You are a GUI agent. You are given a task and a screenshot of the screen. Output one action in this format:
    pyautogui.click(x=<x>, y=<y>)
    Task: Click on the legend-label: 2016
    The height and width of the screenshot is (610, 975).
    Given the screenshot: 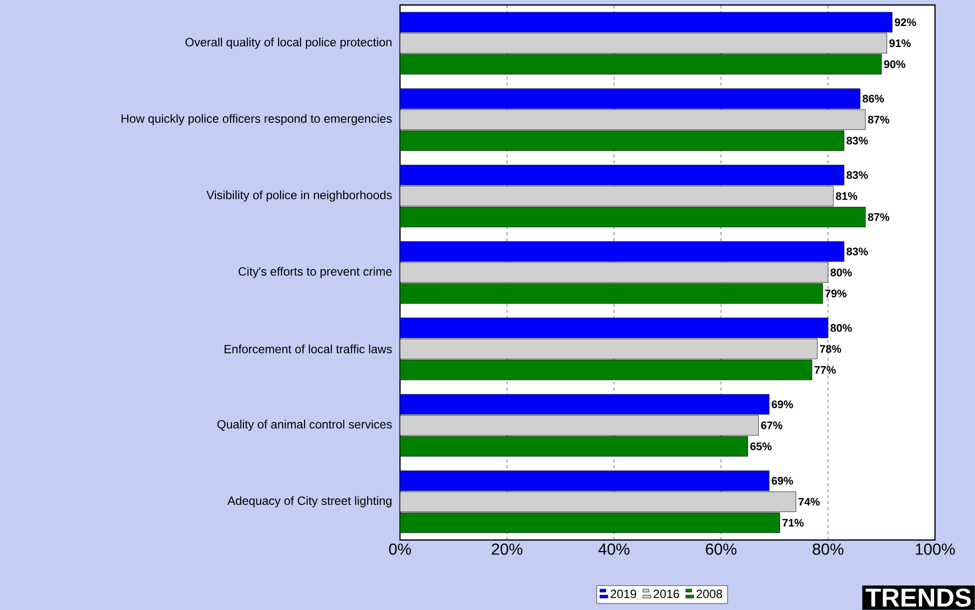 What is the action you would take?
    pyautogui.click(x=667, y=594)
    